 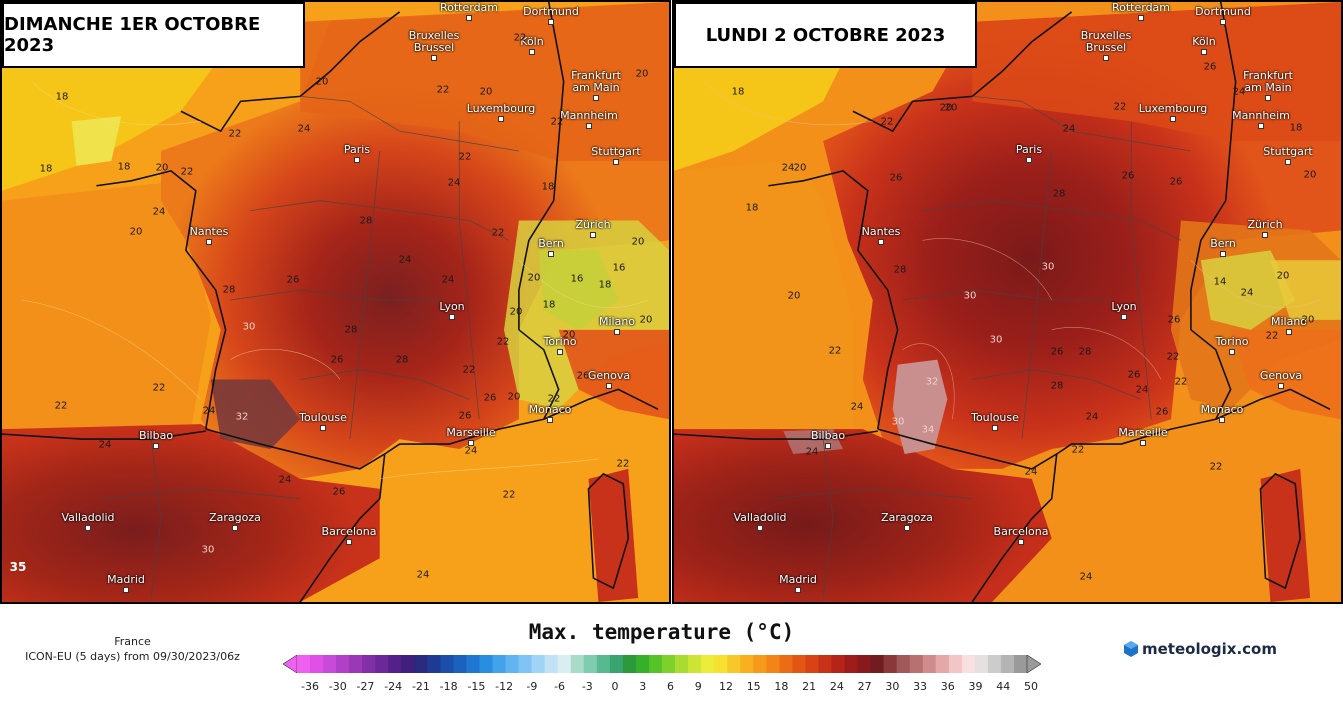 I want to click on scale-tick-label: -15, so click(x=476, y=686).